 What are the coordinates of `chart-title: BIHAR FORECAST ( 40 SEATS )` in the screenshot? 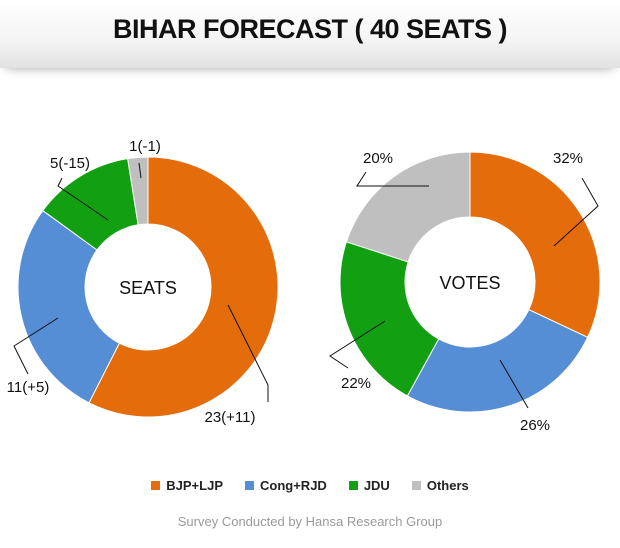 It's located at (310, 29).